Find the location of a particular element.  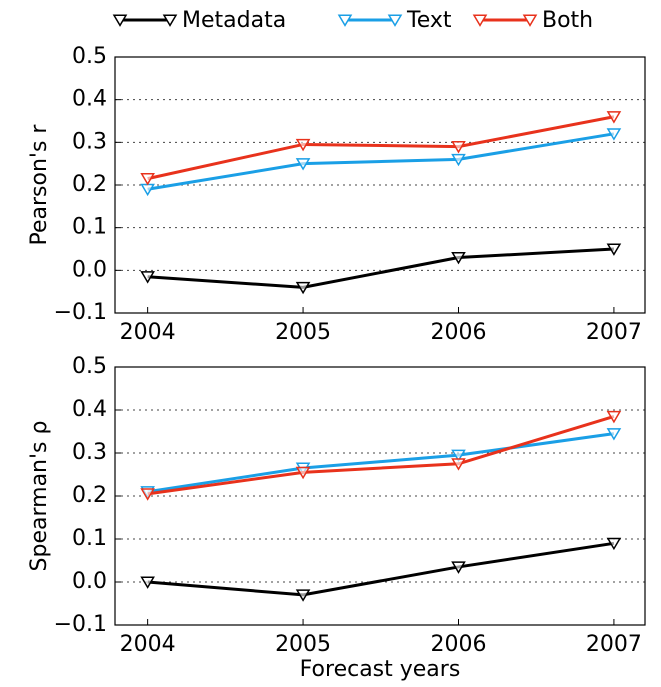

x-axis-label: Forecast years is located at coordinates (380, 669).